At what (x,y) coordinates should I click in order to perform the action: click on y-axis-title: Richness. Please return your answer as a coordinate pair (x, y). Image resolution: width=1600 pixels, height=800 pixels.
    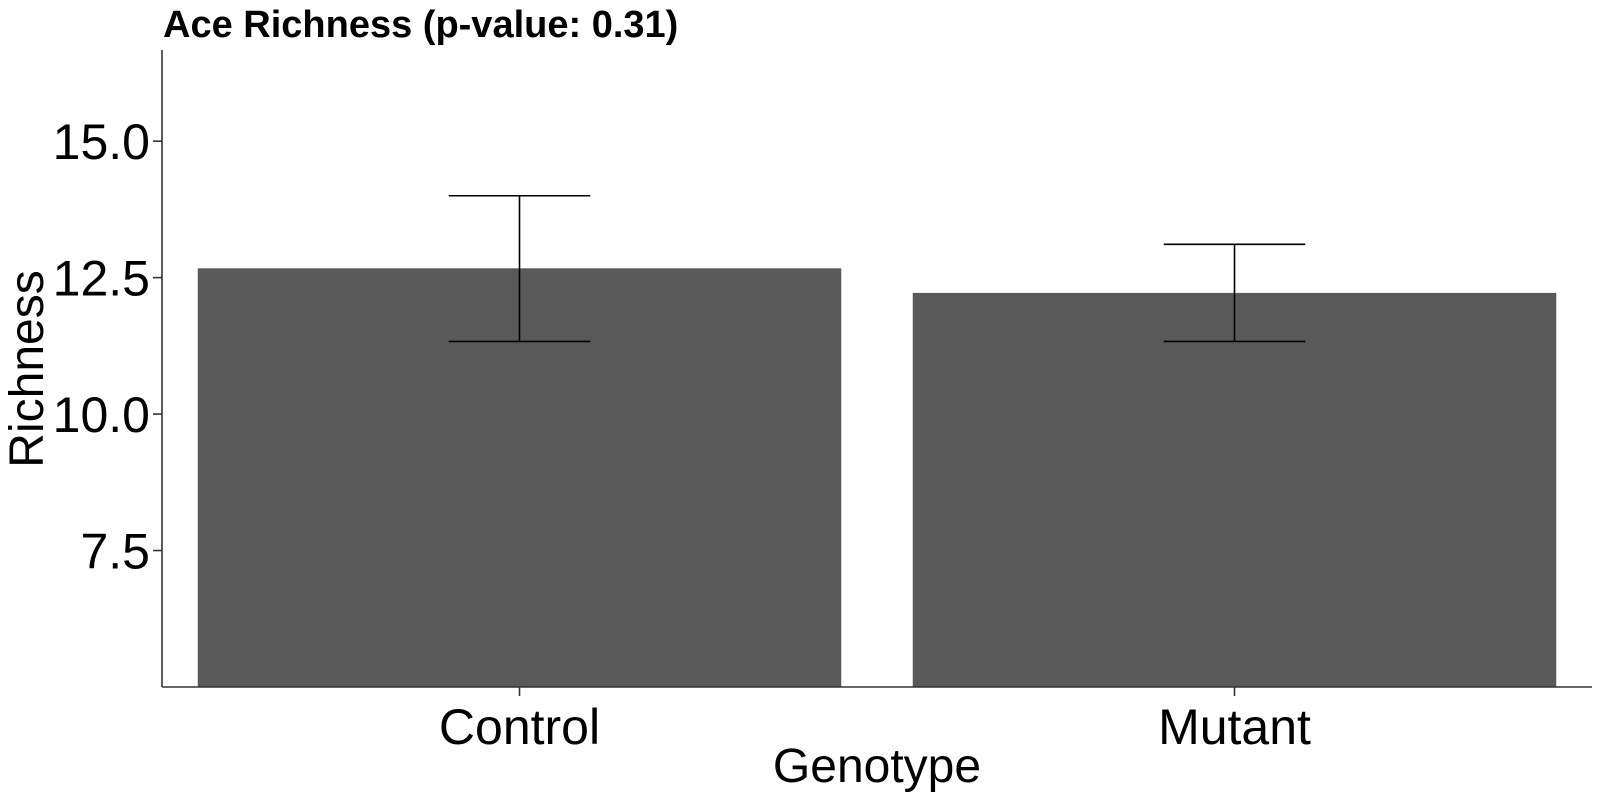
    Looking at the image, I should click on (27, 368).